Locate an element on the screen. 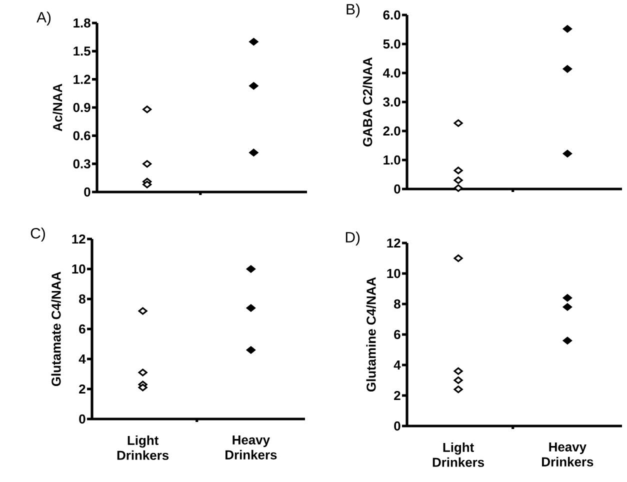 Image resolution: width=627 pixels, height=482 pixels. y-tick-label: 1.8 is located at coordinates (82, 23).